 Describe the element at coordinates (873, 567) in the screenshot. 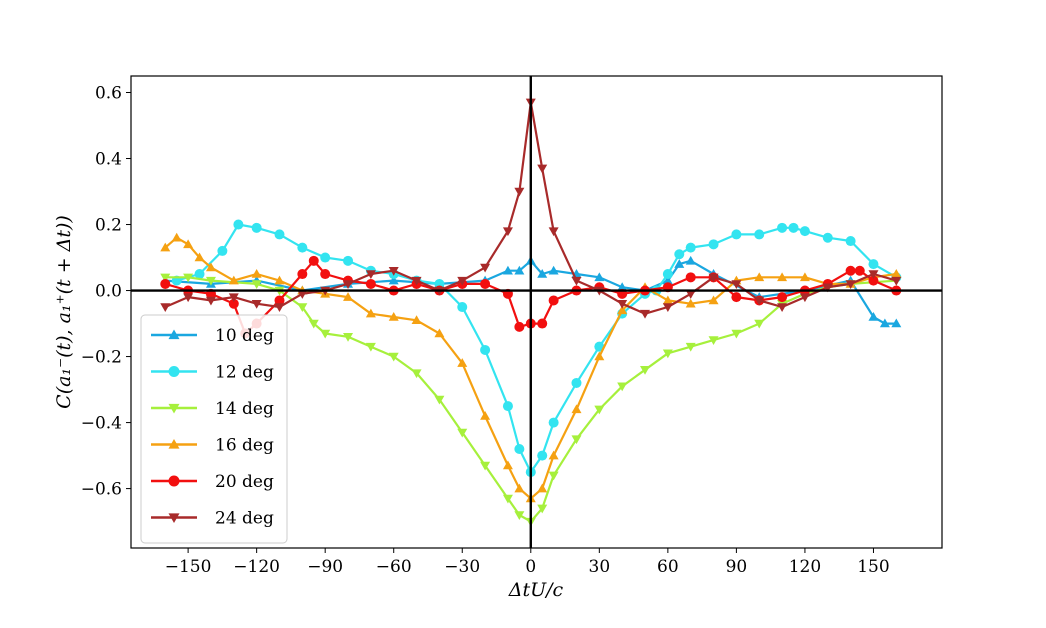

I see `x-tick-label: 150` at that location.